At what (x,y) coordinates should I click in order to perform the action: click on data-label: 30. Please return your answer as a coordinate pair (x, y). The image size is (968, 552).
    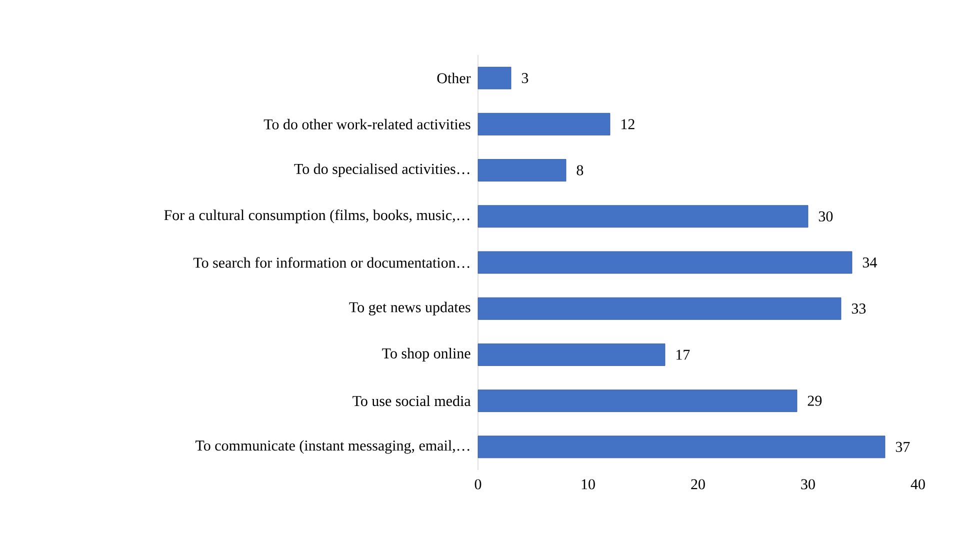
    Looking at the image, I should click on (825, 216).